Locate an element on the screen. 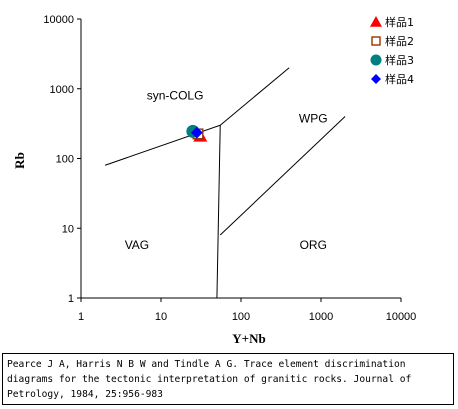 This screenshot has height=409, width=458. x-tick-label: 100 is located at coordinates (241, 317).